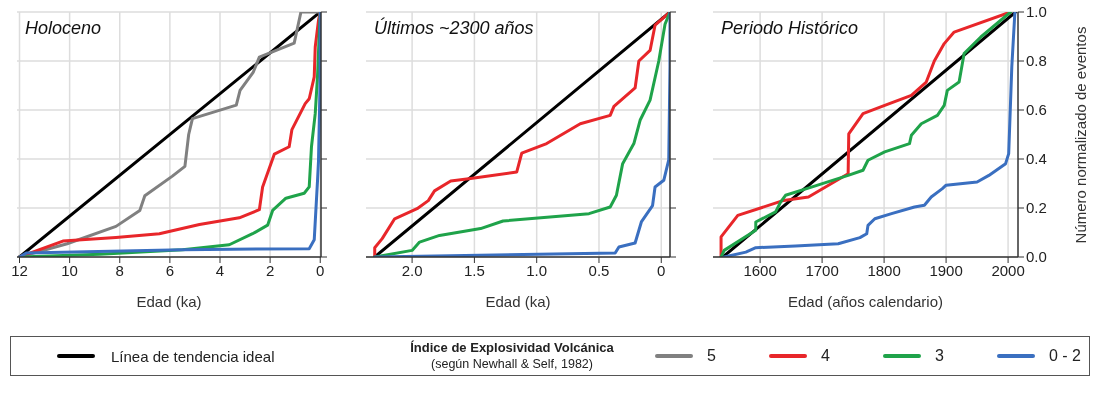  I want to click on x-tick-label: 1600, so click(760, 270).